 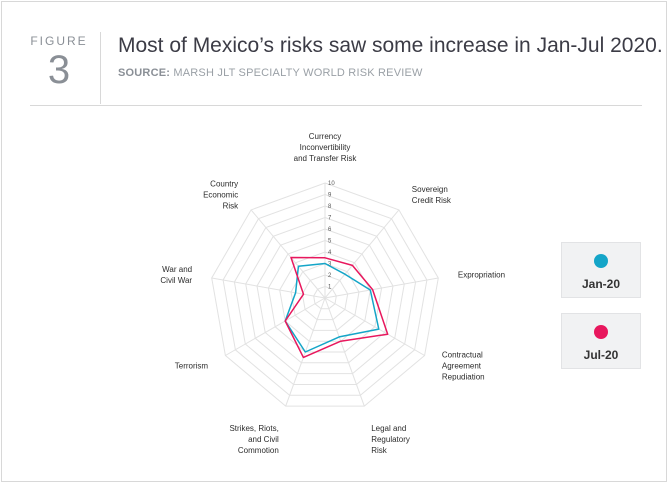 What do you see at coordinates (330, 219) in the screenshot?
I see `tick-label-7: 7` at bounding box center [330, 219].